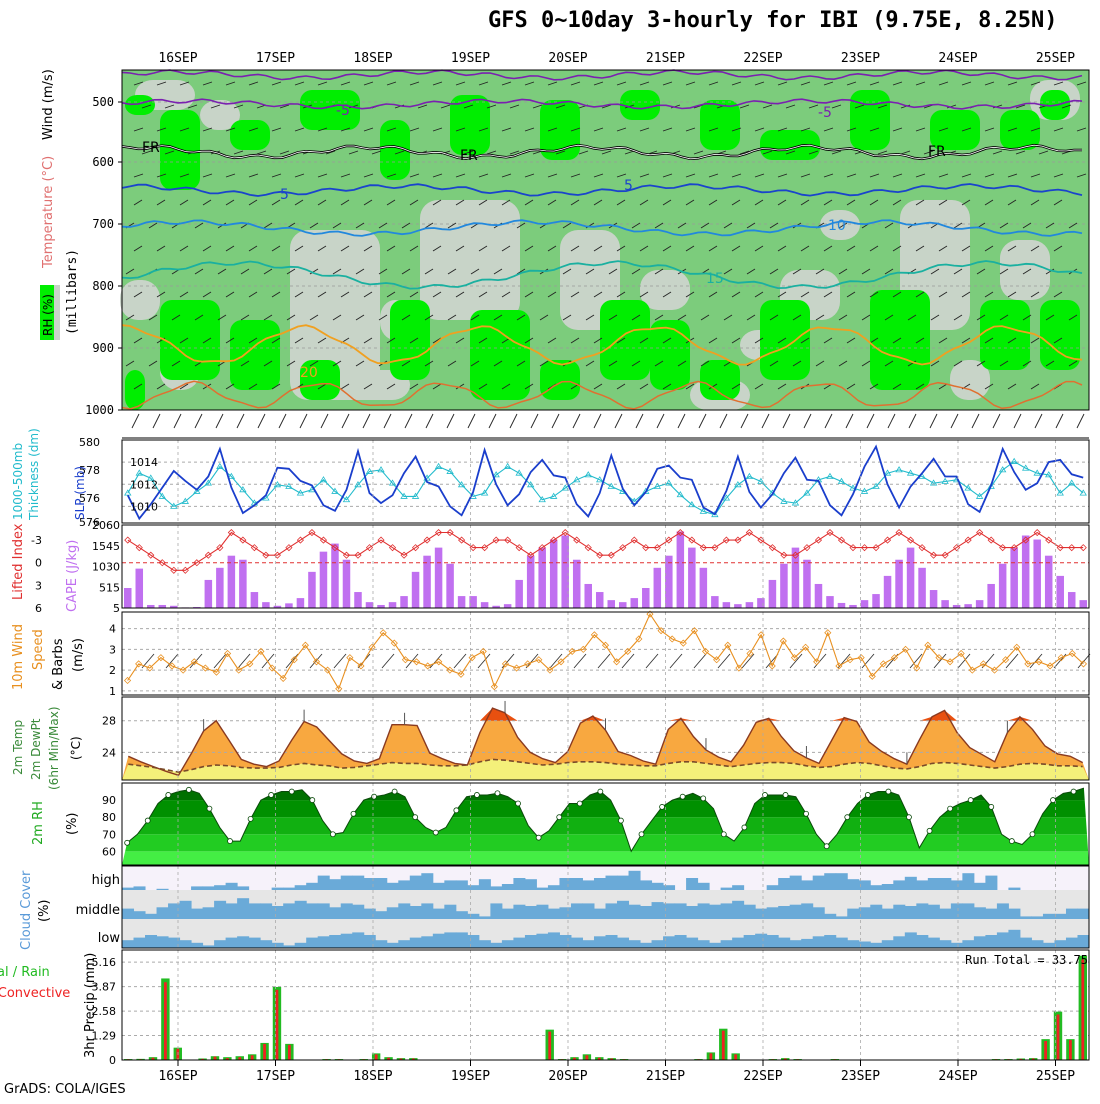  I want to click on precip-convective-bar, so click(289, 1052).